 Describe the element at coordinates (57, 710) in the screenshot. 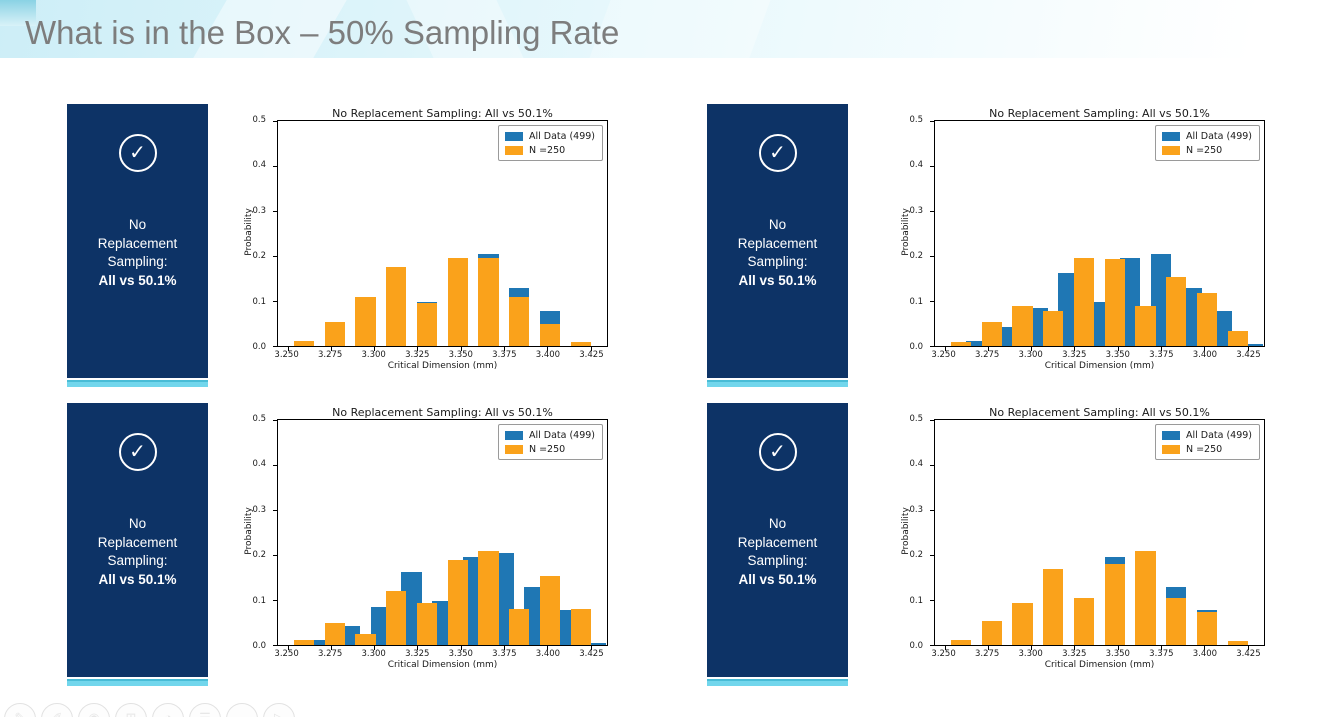

I see `highlighter-icon: ✐` at that location.